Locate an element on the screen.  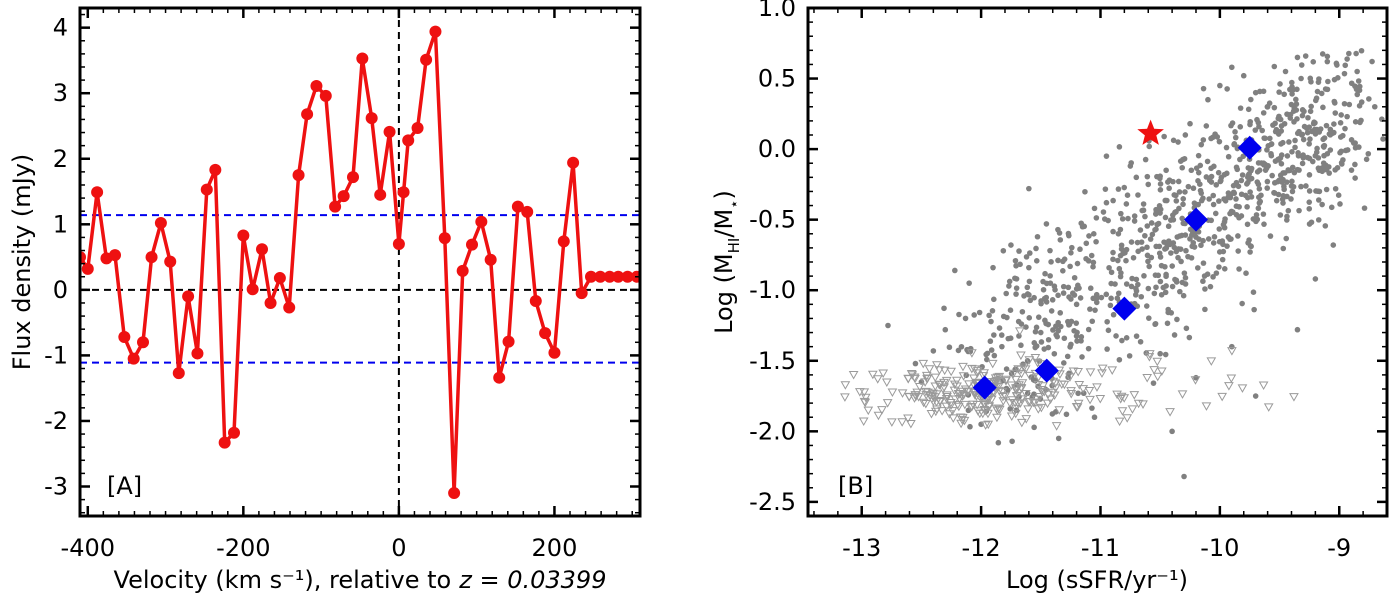
panel-b-x-axis-label: Log (sSFR/yr⁻¹) is located at coordinates (1097, 580).